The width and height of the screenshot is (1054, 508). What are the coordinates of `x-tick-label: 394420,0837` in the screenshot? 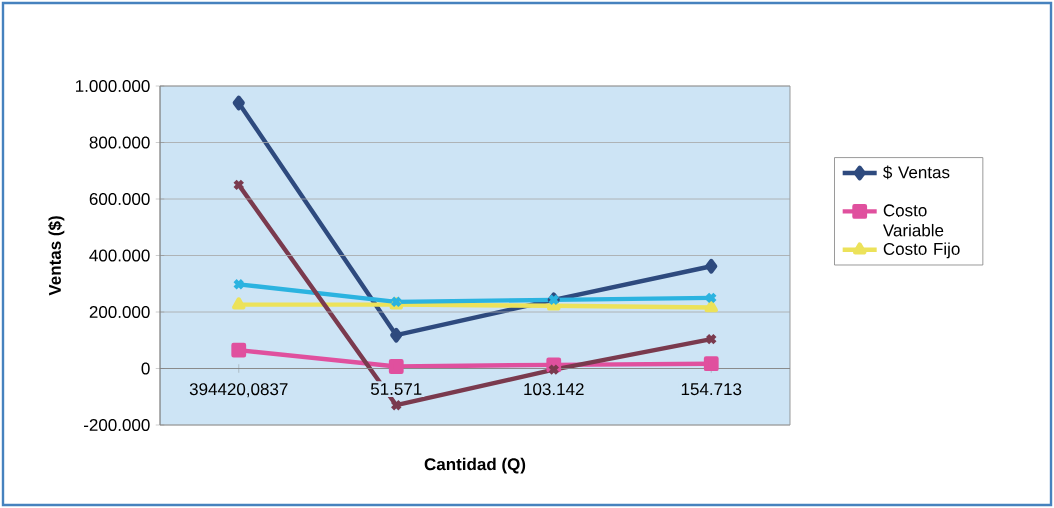 It's located at (238, 390).